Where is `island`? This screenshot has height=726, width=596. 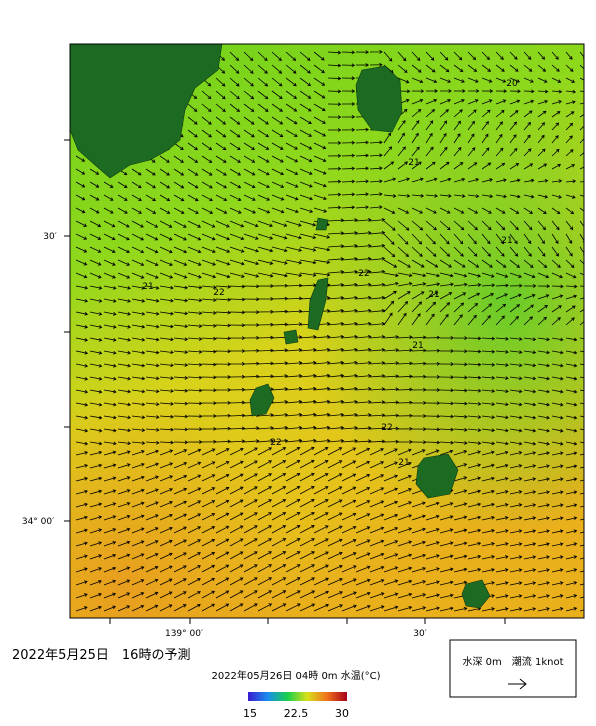 island is located at coordinates (291, 337).